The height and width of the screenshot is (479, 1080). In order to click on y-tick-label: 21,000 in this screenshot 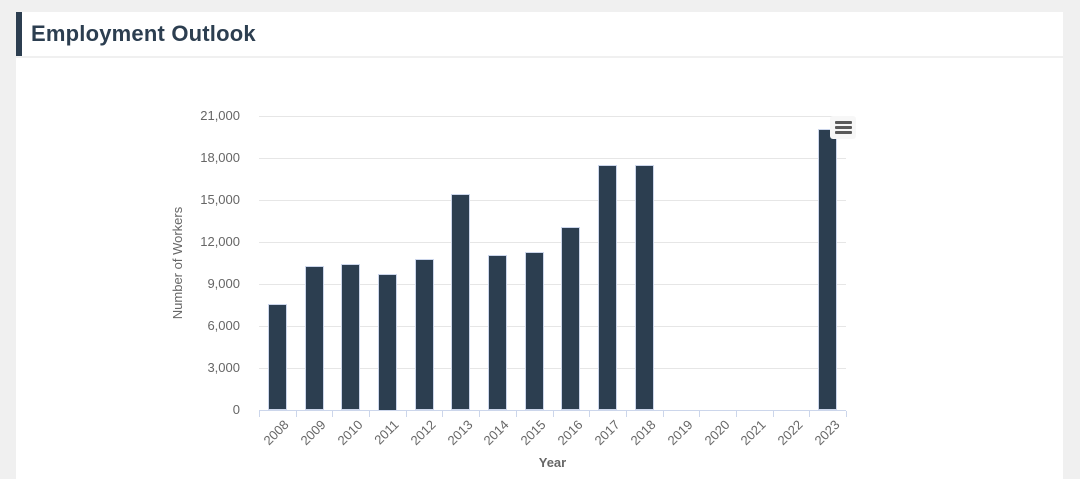, I will do `click(220, 115)`.